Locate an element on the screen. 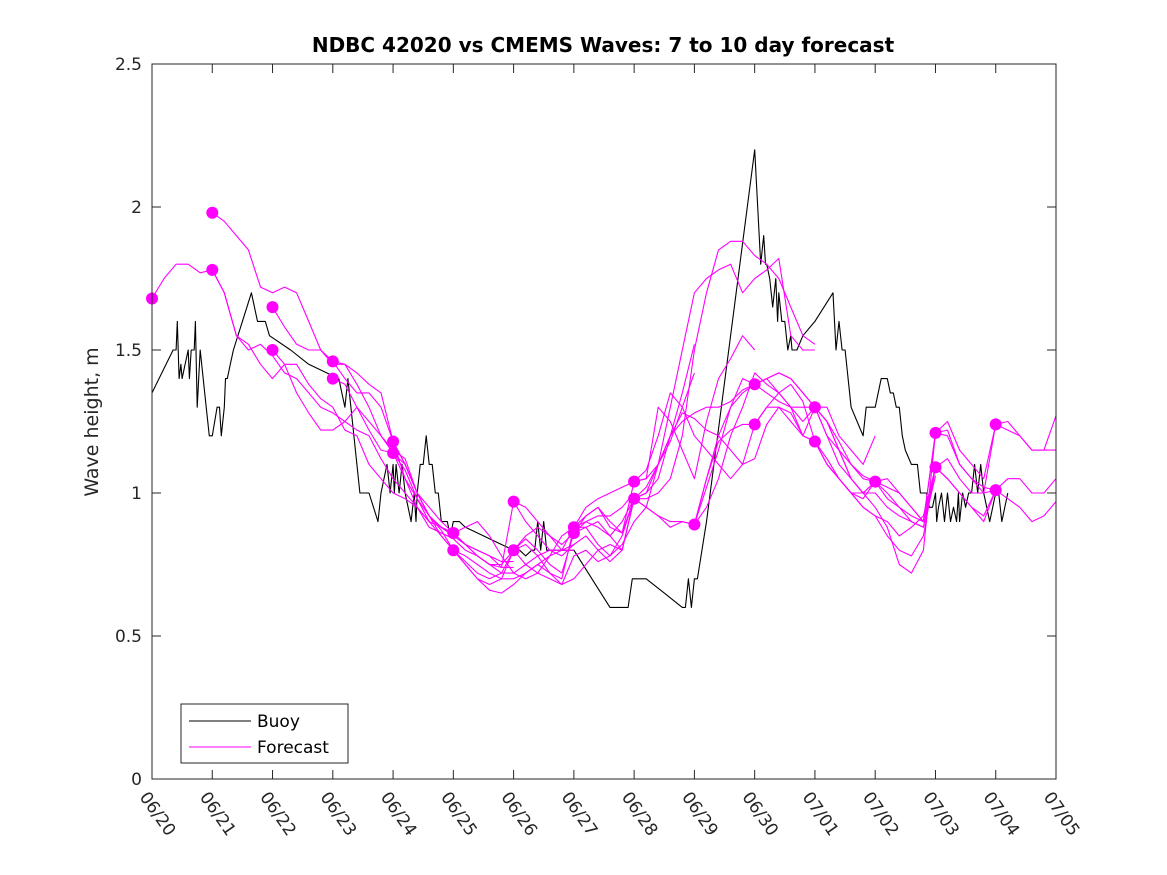 This screenshot has height=875, width=1167. y-tick-label: 0 is located at coordinates (136, 780).